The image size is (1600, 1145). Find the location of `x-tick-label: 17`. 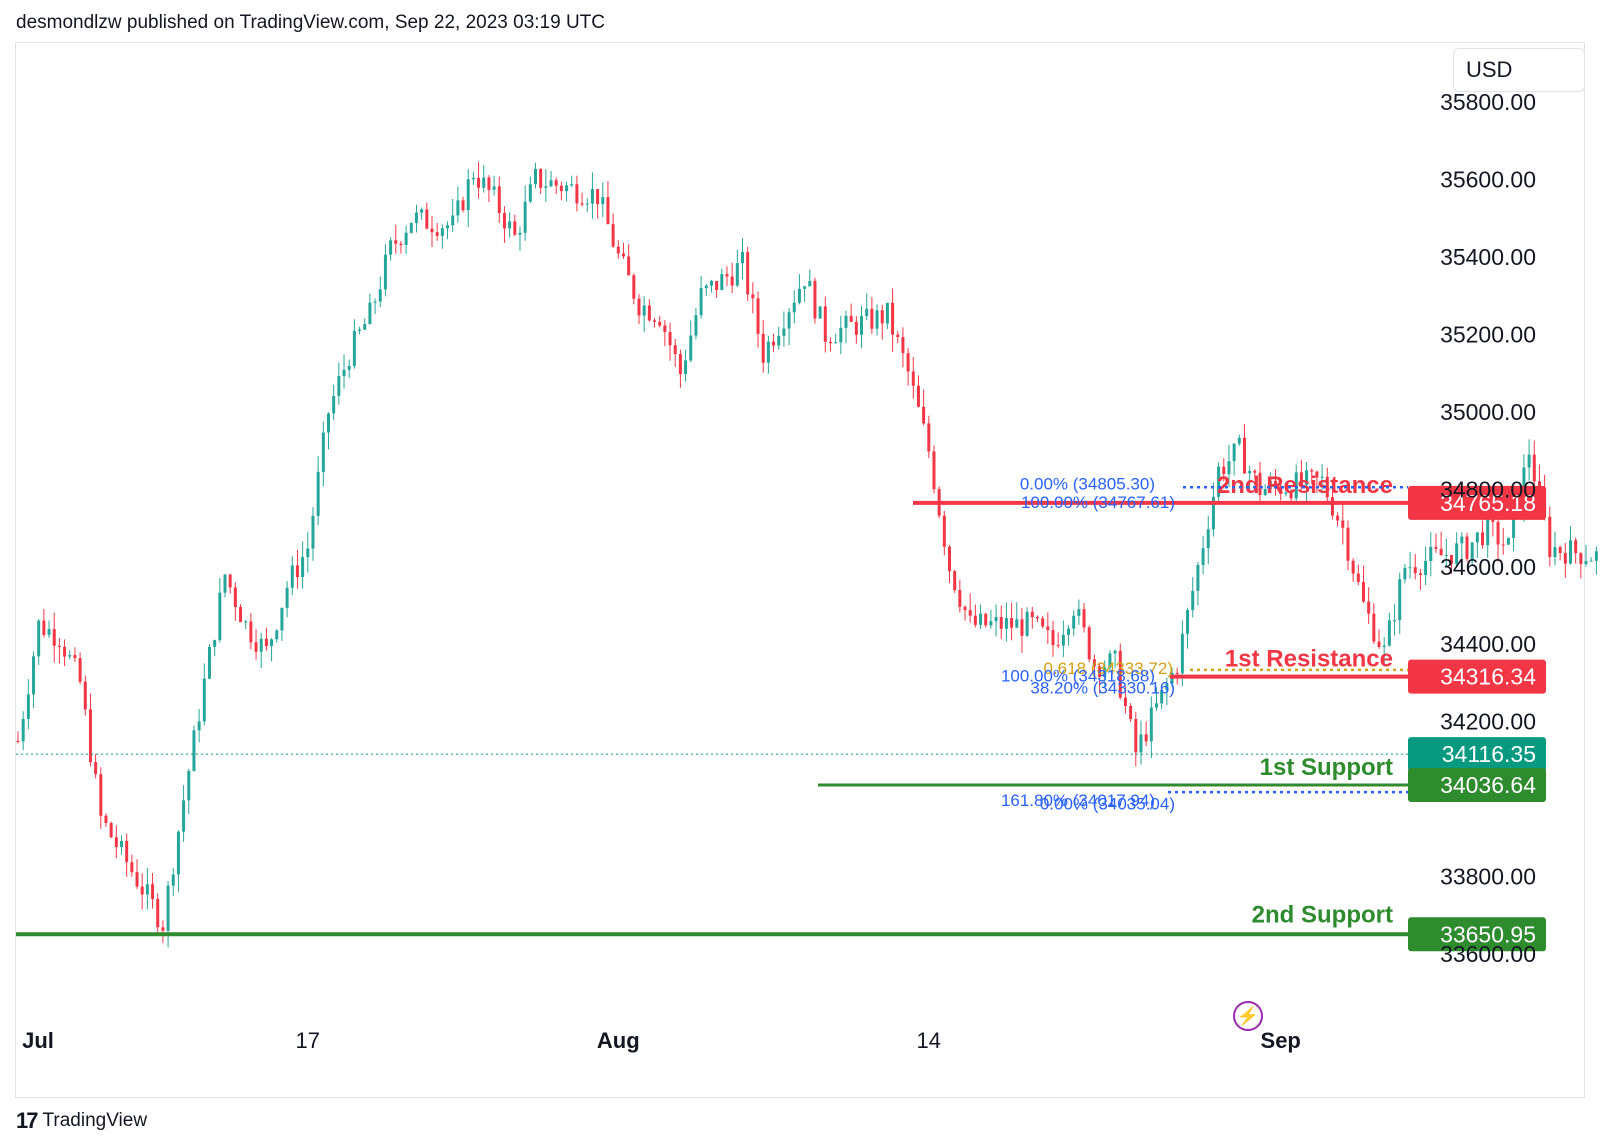

x-tick-label: 17 is located at coordinates (308, 1040).